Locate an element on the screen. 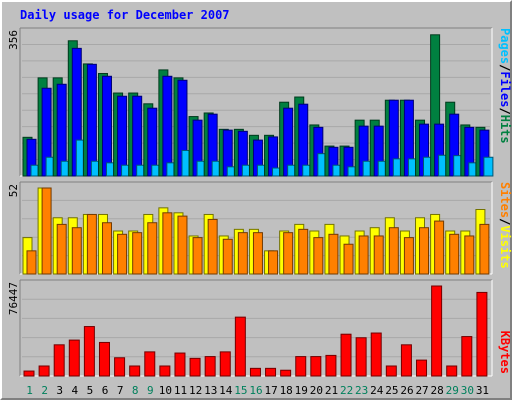 Image resolution: width=512 pixels, height=400 pixels. x-tick-label: 31 is located at coordinates (482, 390).